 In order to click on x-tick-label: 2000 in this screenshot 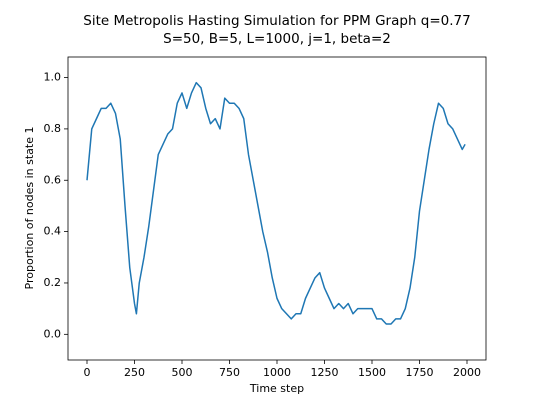, I will do `click(467, 372)`.